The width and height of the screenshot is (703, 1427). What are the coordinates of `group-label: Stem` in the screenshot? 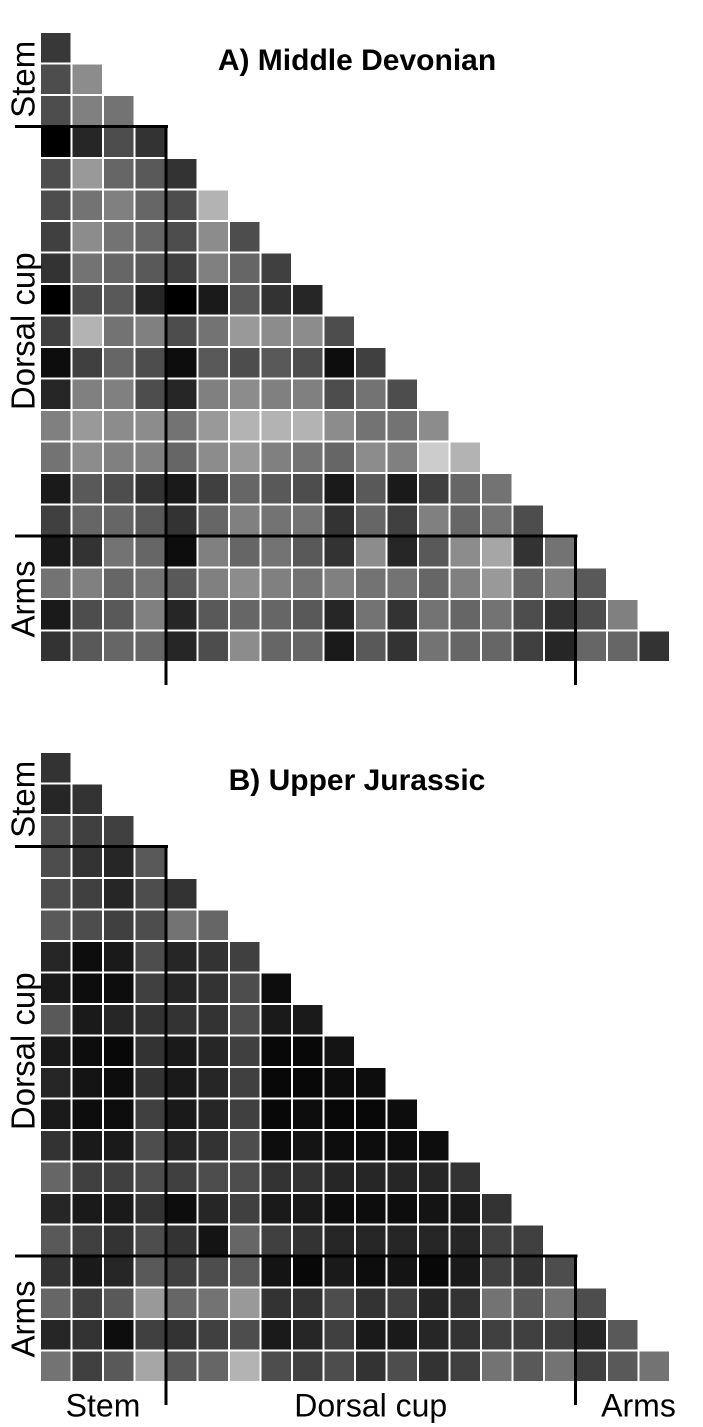 It's located at (23, 79).